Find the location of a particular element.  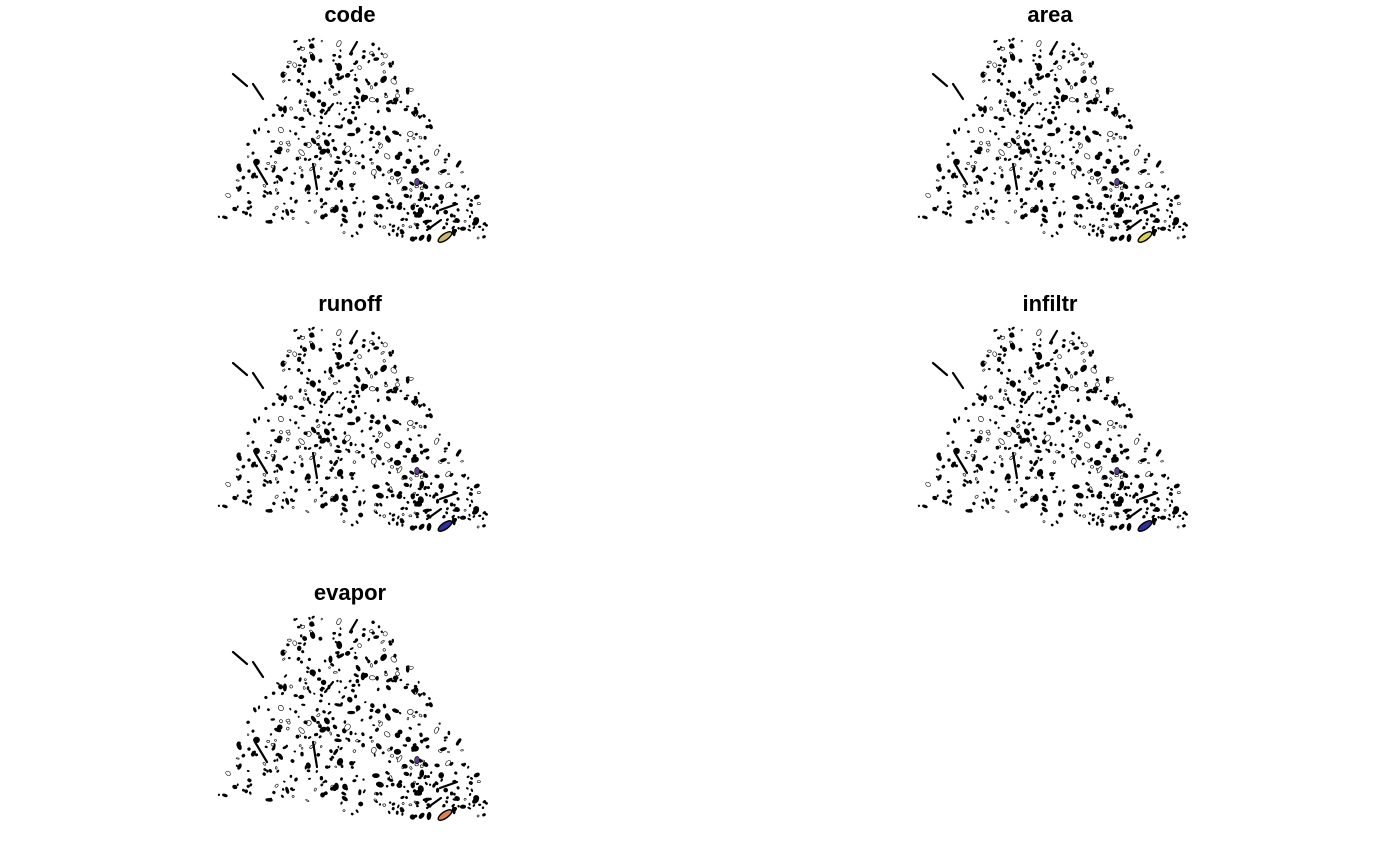

catchment-polygon-elongated is located at coordinates (1029, 398).